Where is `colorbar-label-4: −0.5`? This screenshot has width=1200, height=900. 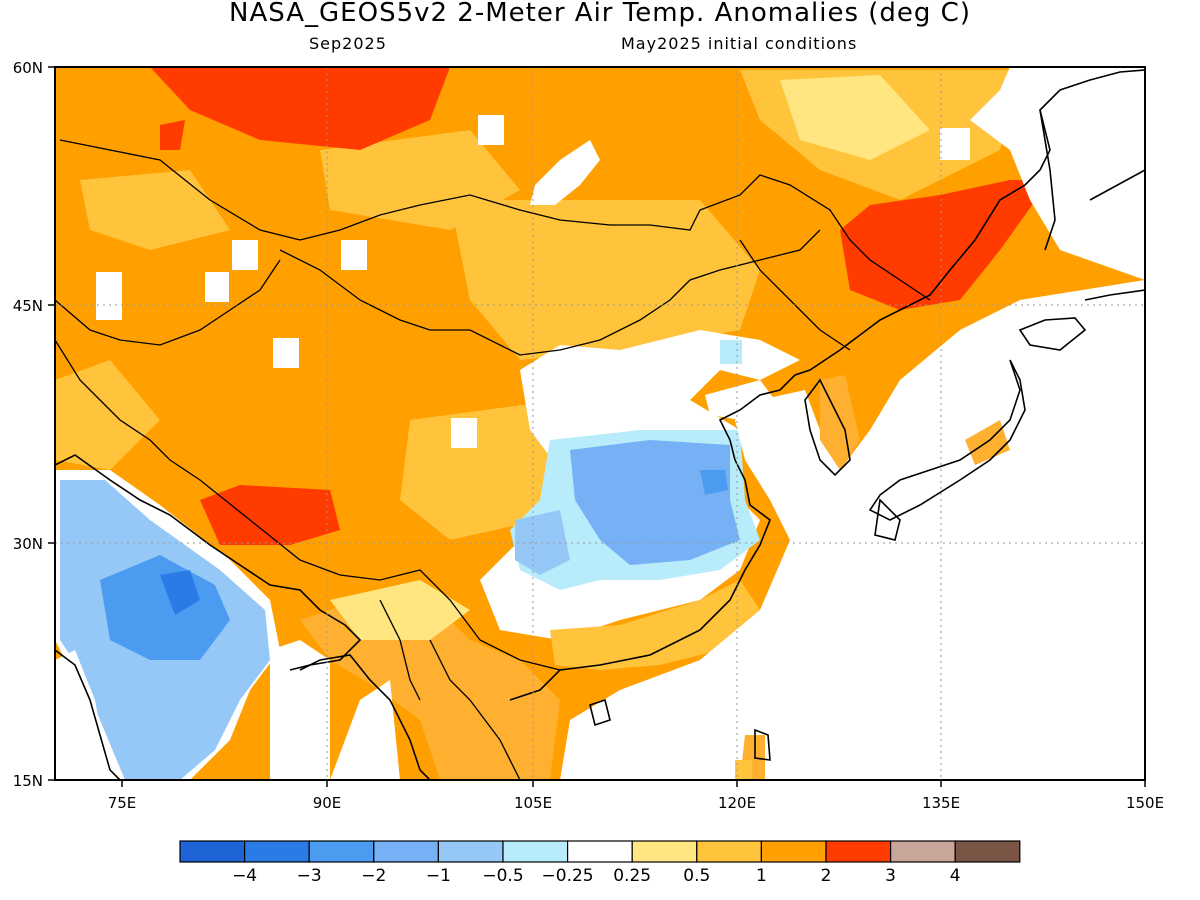 colorbar-label-4: −0.5 is located at coordinates (502, 876).